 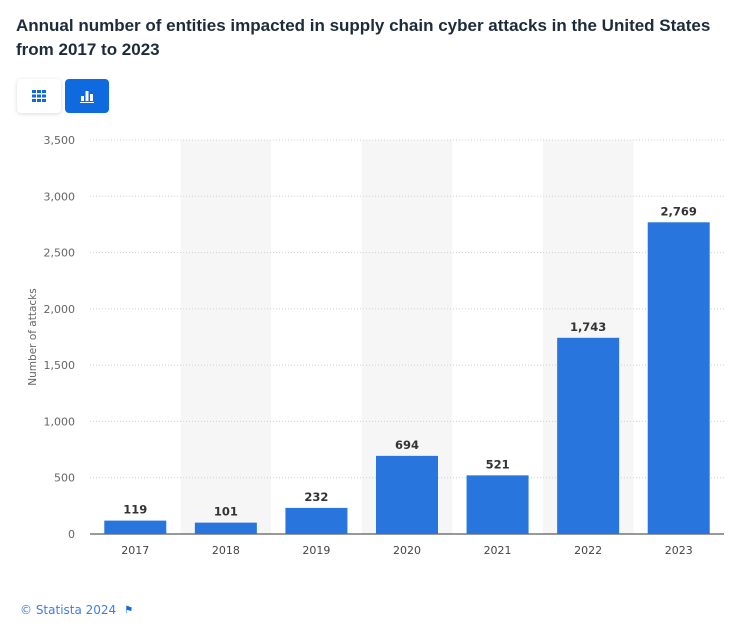 I want to click on bar-2023, so click(x=678, y=378).